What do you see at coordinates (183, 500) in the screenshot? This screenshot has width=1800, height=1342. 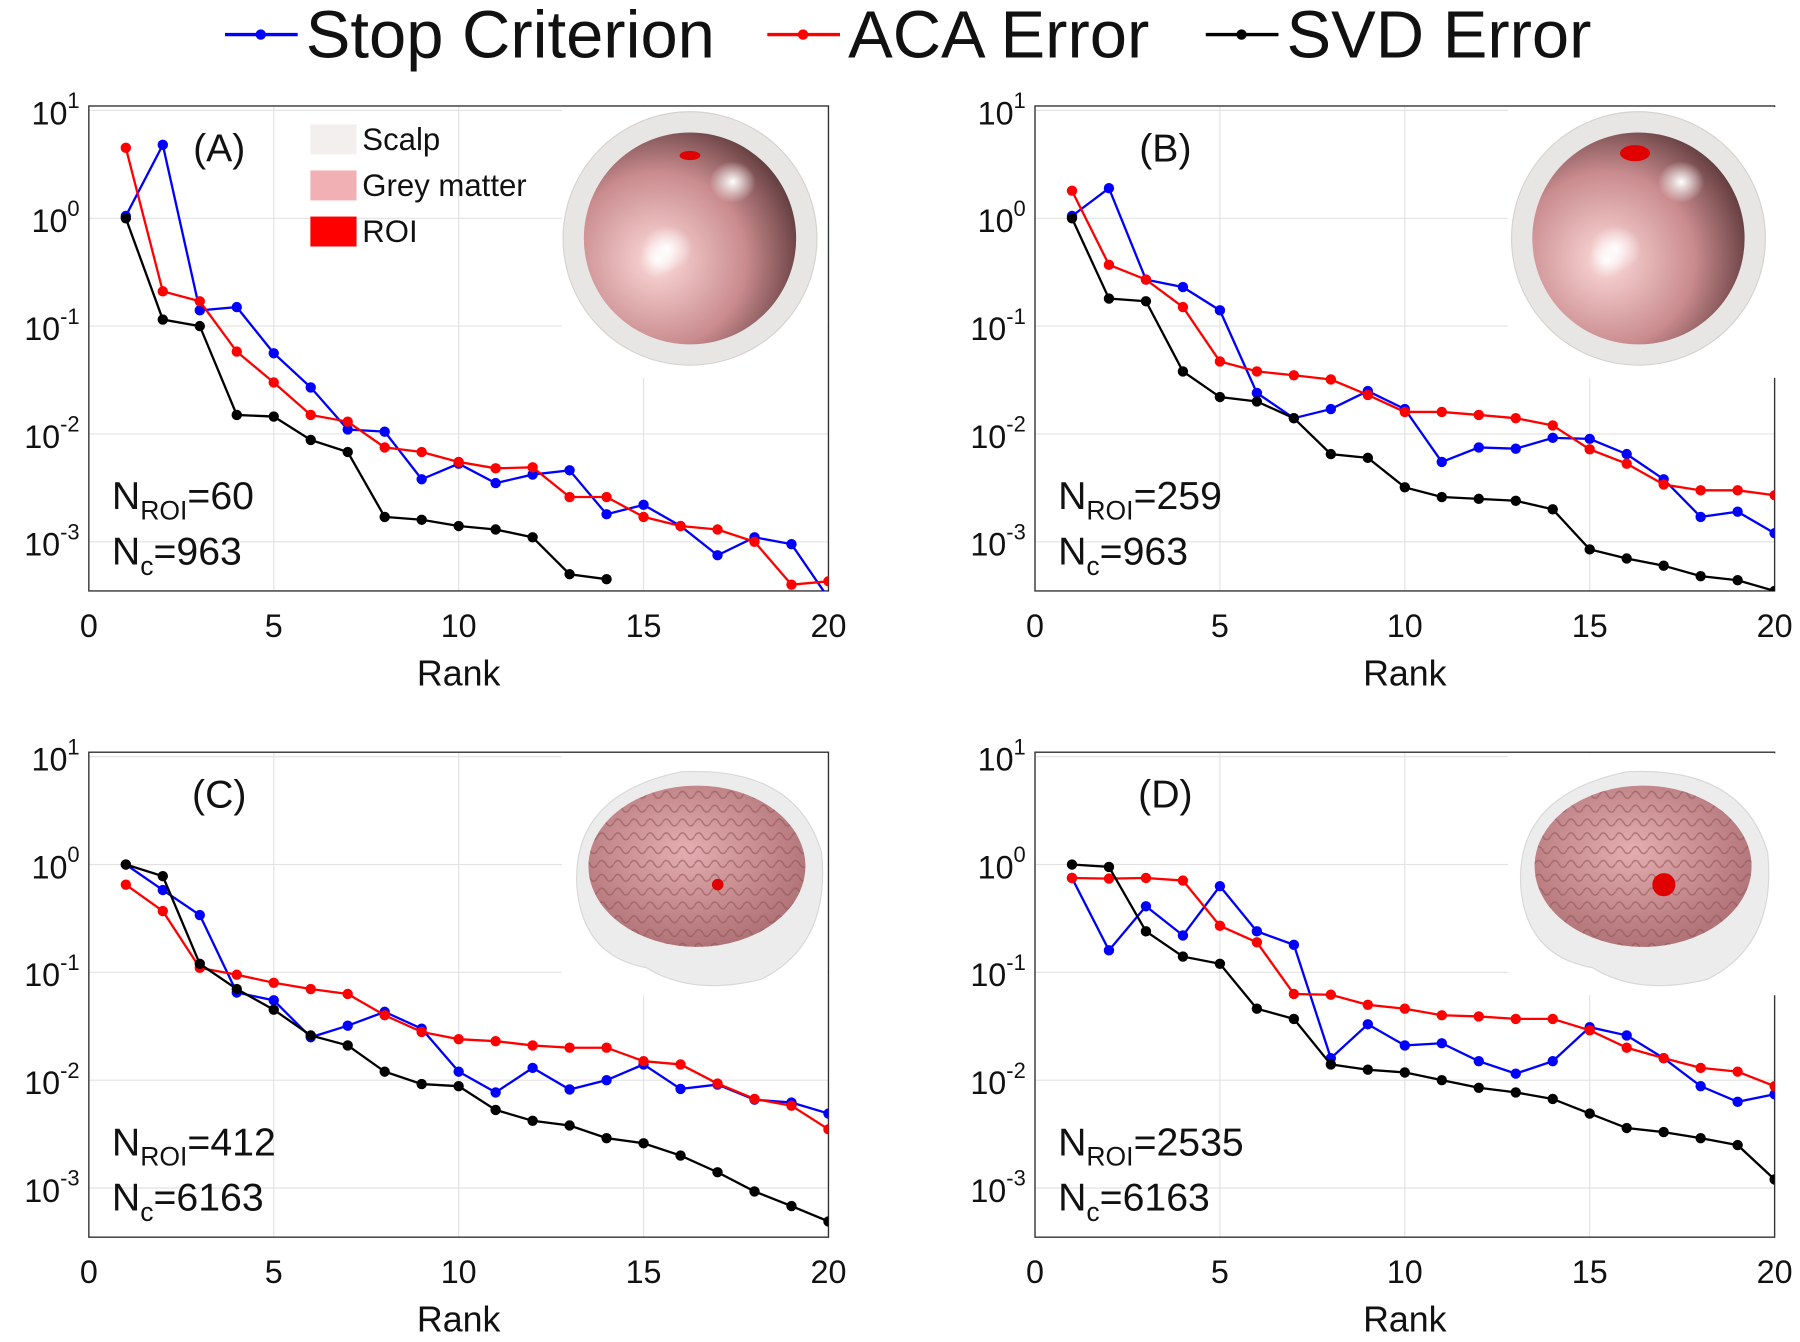 I see `annotation: NROI=60` at bounding box center [183, 500].